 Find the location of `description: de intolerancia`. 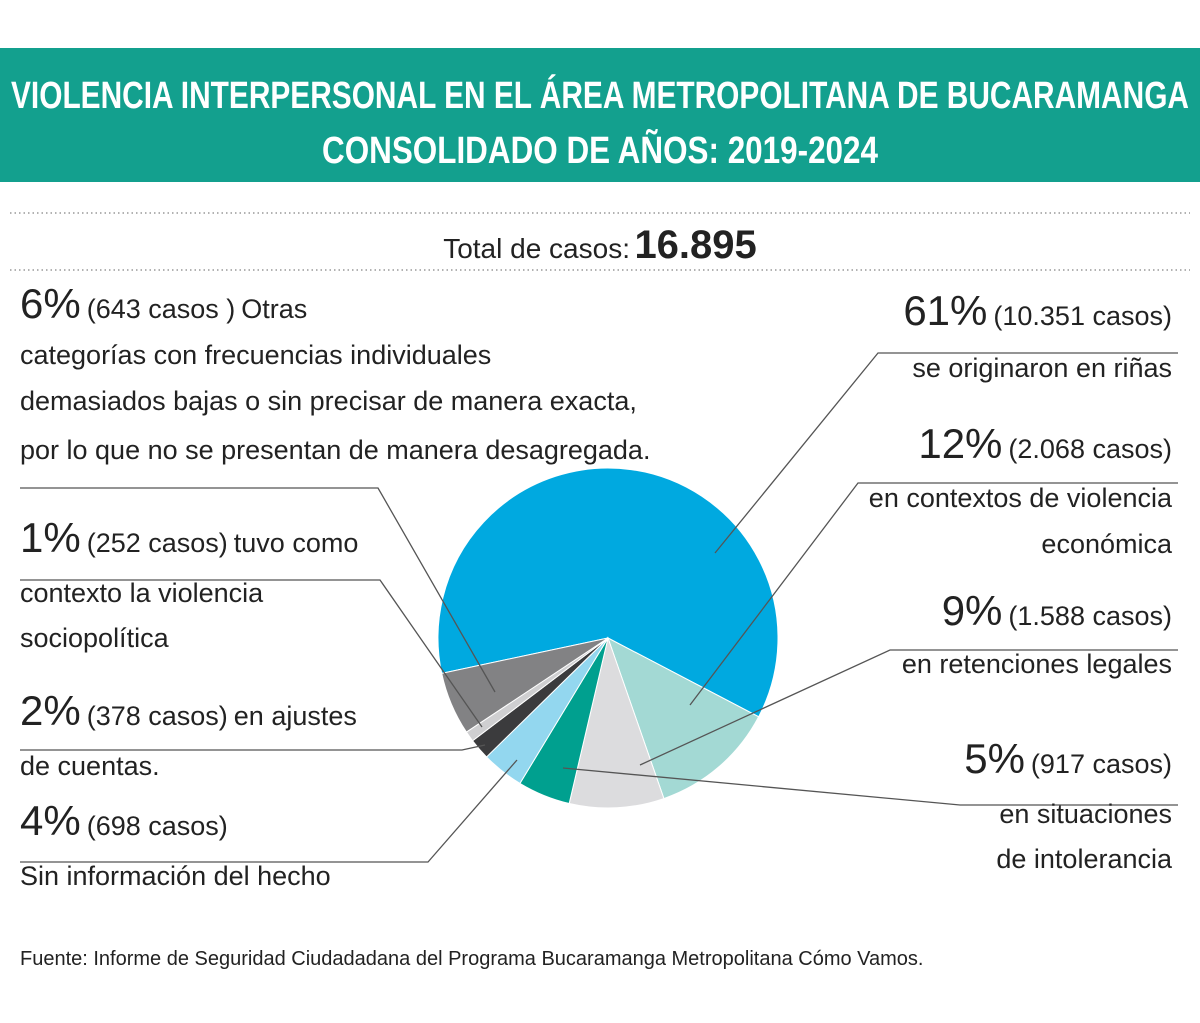

description: de intolerancia is located at coordinates (1084, 859).